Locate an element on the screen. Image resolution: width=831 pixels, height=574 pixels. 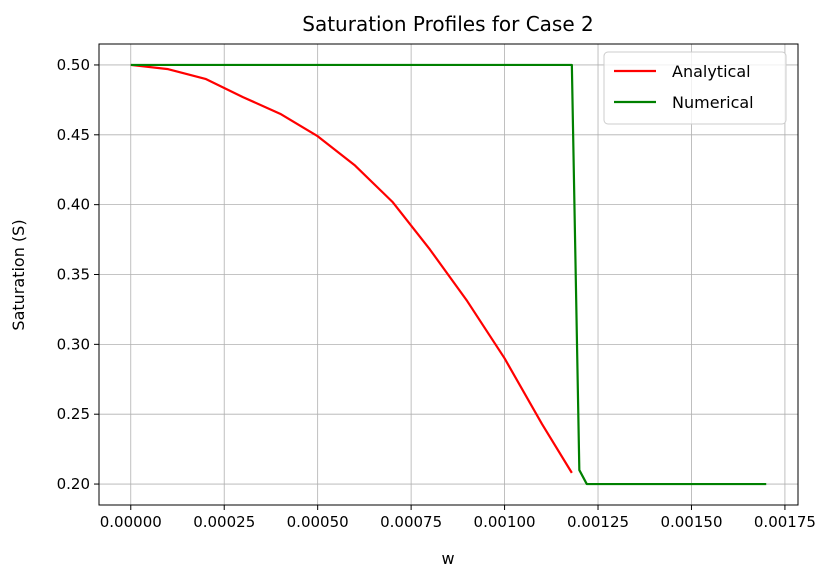
legend-label-numerical: Numerical is located at coordinates (713, 102).